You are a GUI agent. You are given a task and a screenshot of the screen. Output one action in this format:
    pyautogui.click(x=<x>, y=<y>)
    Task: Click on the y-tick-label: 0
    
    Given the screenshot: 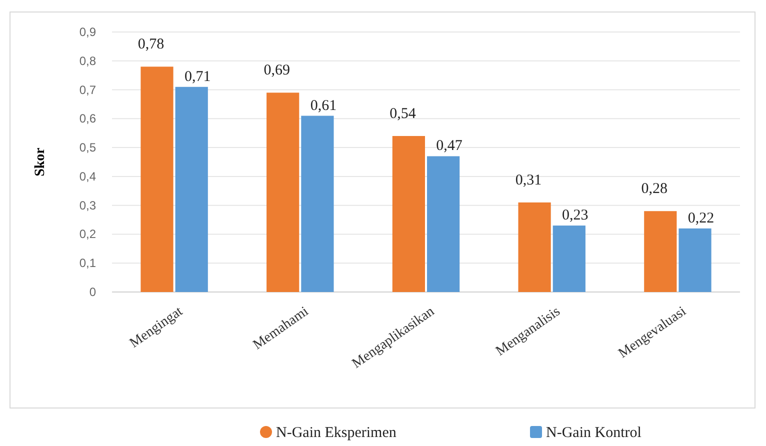 What is the action you would take?
    pyautogui.click(x=92, y=292)
    